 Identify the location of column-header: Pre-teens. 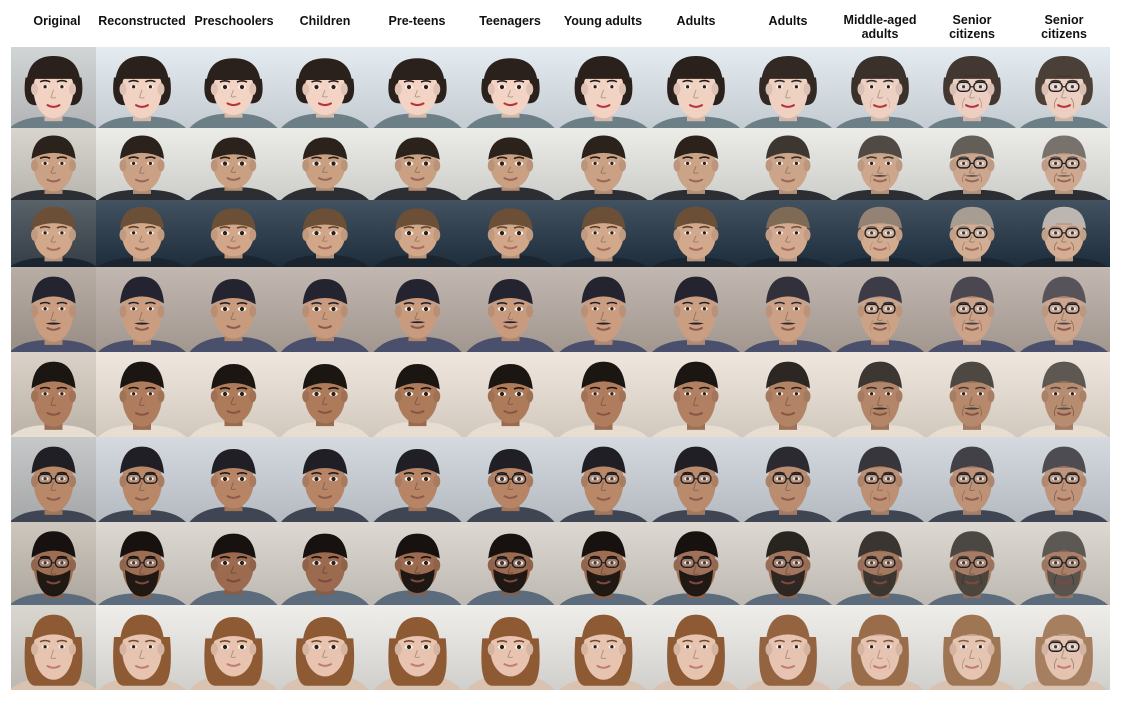
(417, 21).